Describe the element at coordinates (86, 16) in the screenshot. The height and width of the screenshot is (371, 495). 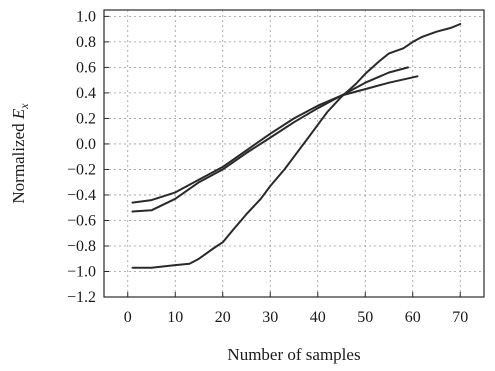
I see `y-tick-label: 1.0` at that location.